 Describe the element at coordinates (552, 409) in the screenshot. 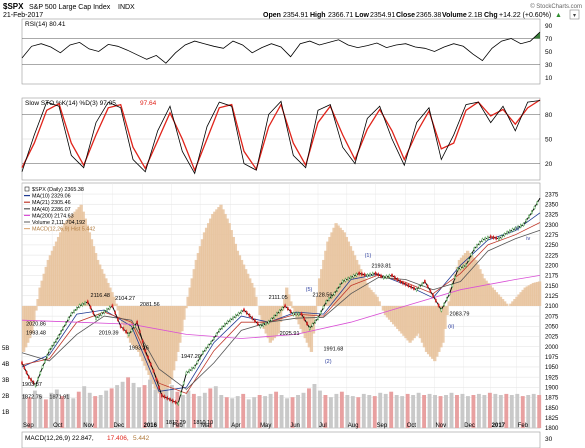

I see `price-tick-label: 1850` at that location.